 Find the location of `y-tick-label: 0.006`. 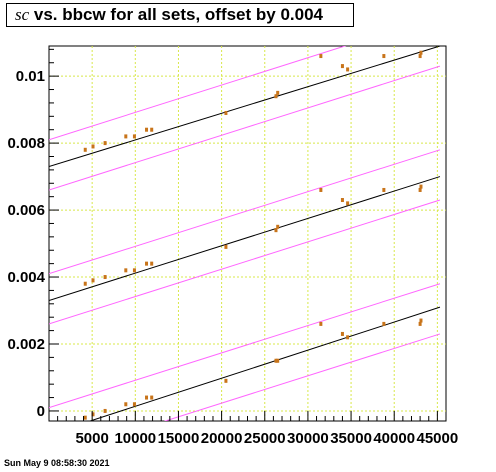

y-tick-label: 0.006 is located at coordinates (26, 210).